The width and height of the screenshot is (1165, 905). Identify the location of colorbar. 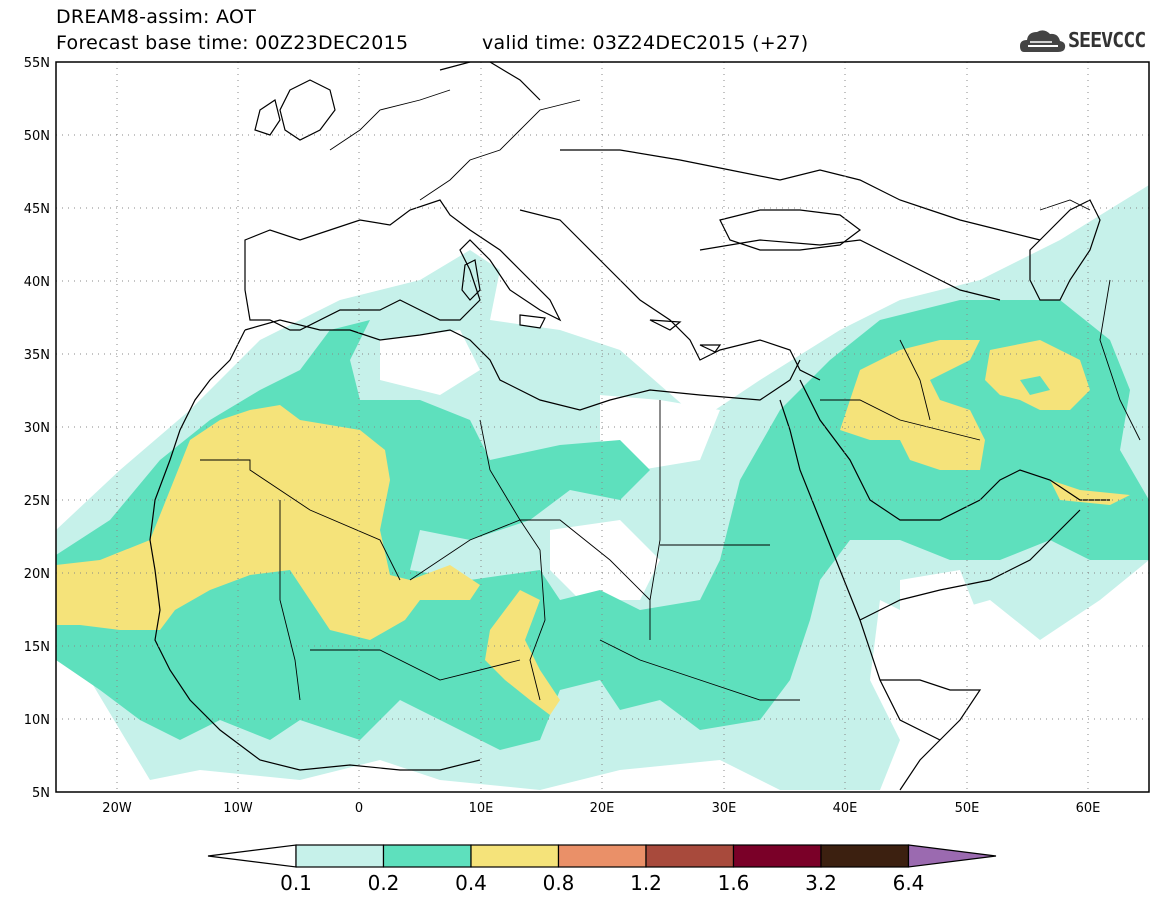
(602, 856).